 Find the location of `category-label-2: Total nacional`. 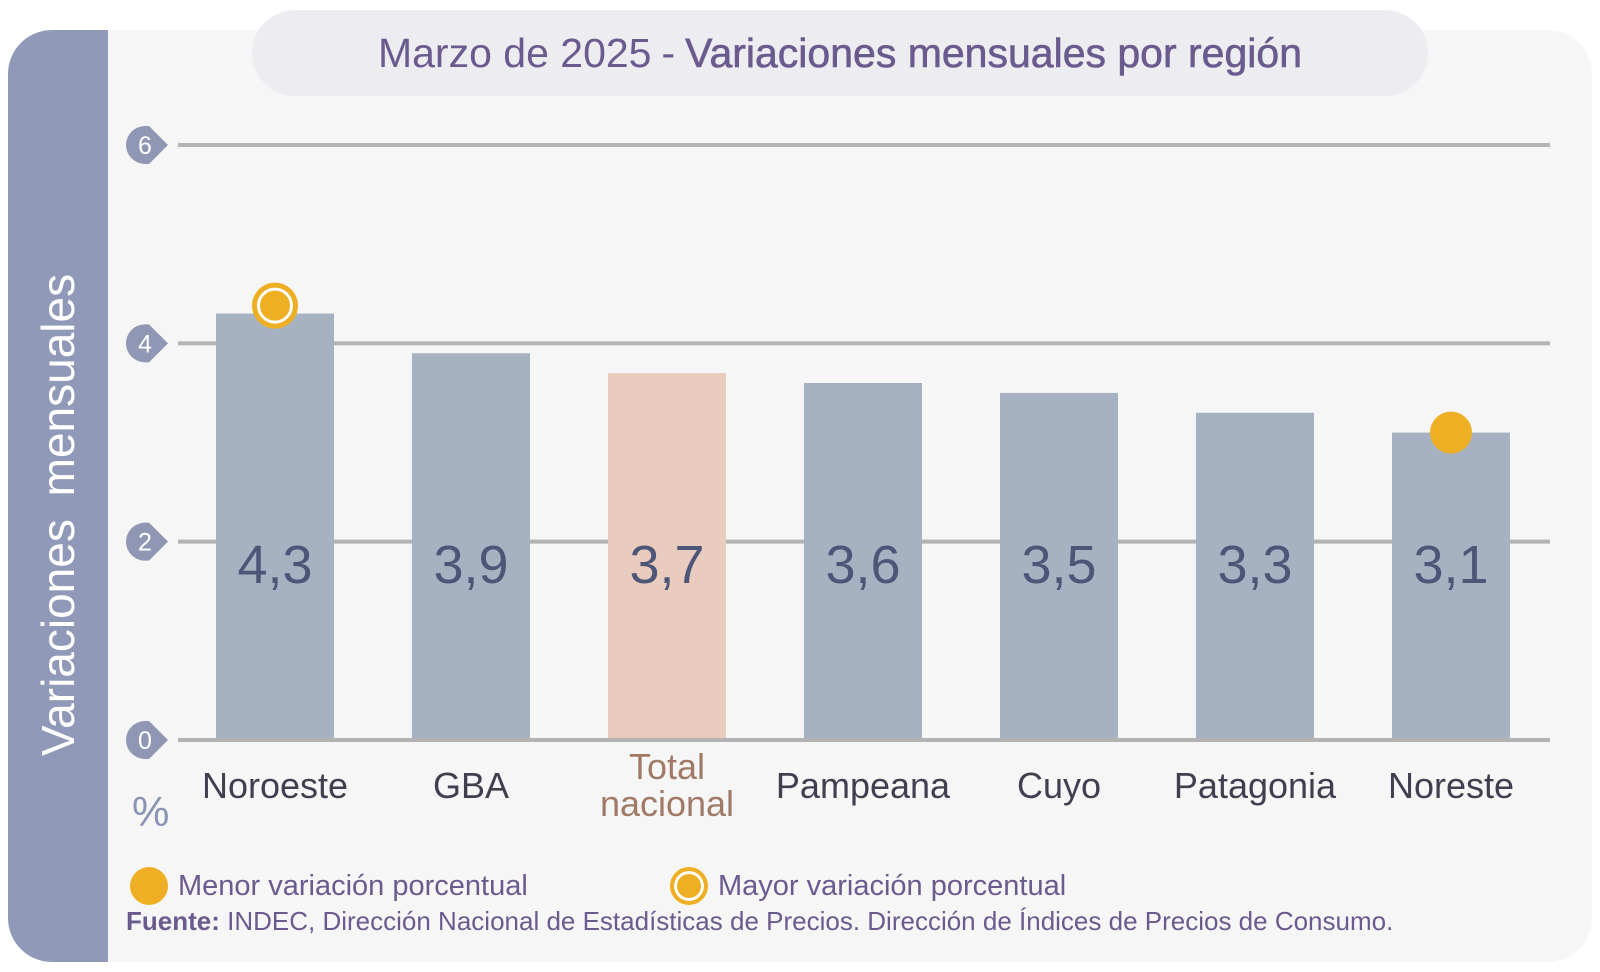

category-label-2: Total nacional is located at coordinates (667, 785).